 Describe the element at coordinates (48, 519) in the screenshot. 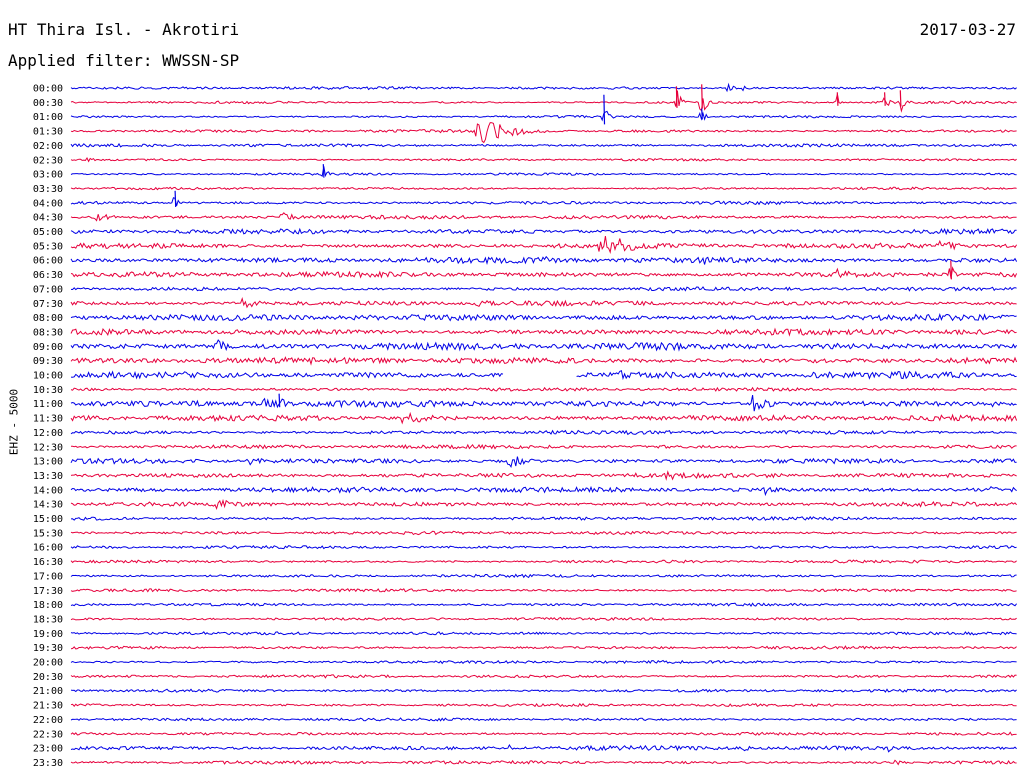

I see `time-label: 15:00` at that location.